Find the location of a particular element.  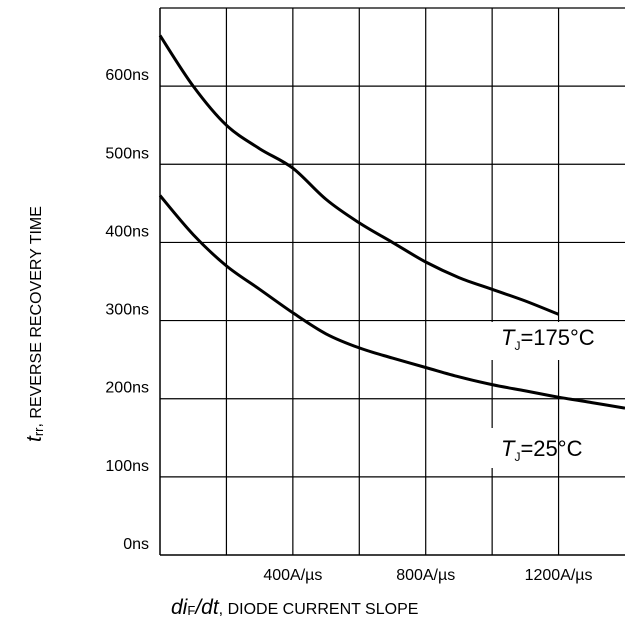

y-tick-labels: 0ns 100ns 200ns 300ns 400ns 500ns 600ns is located at coordinates (127, 310).